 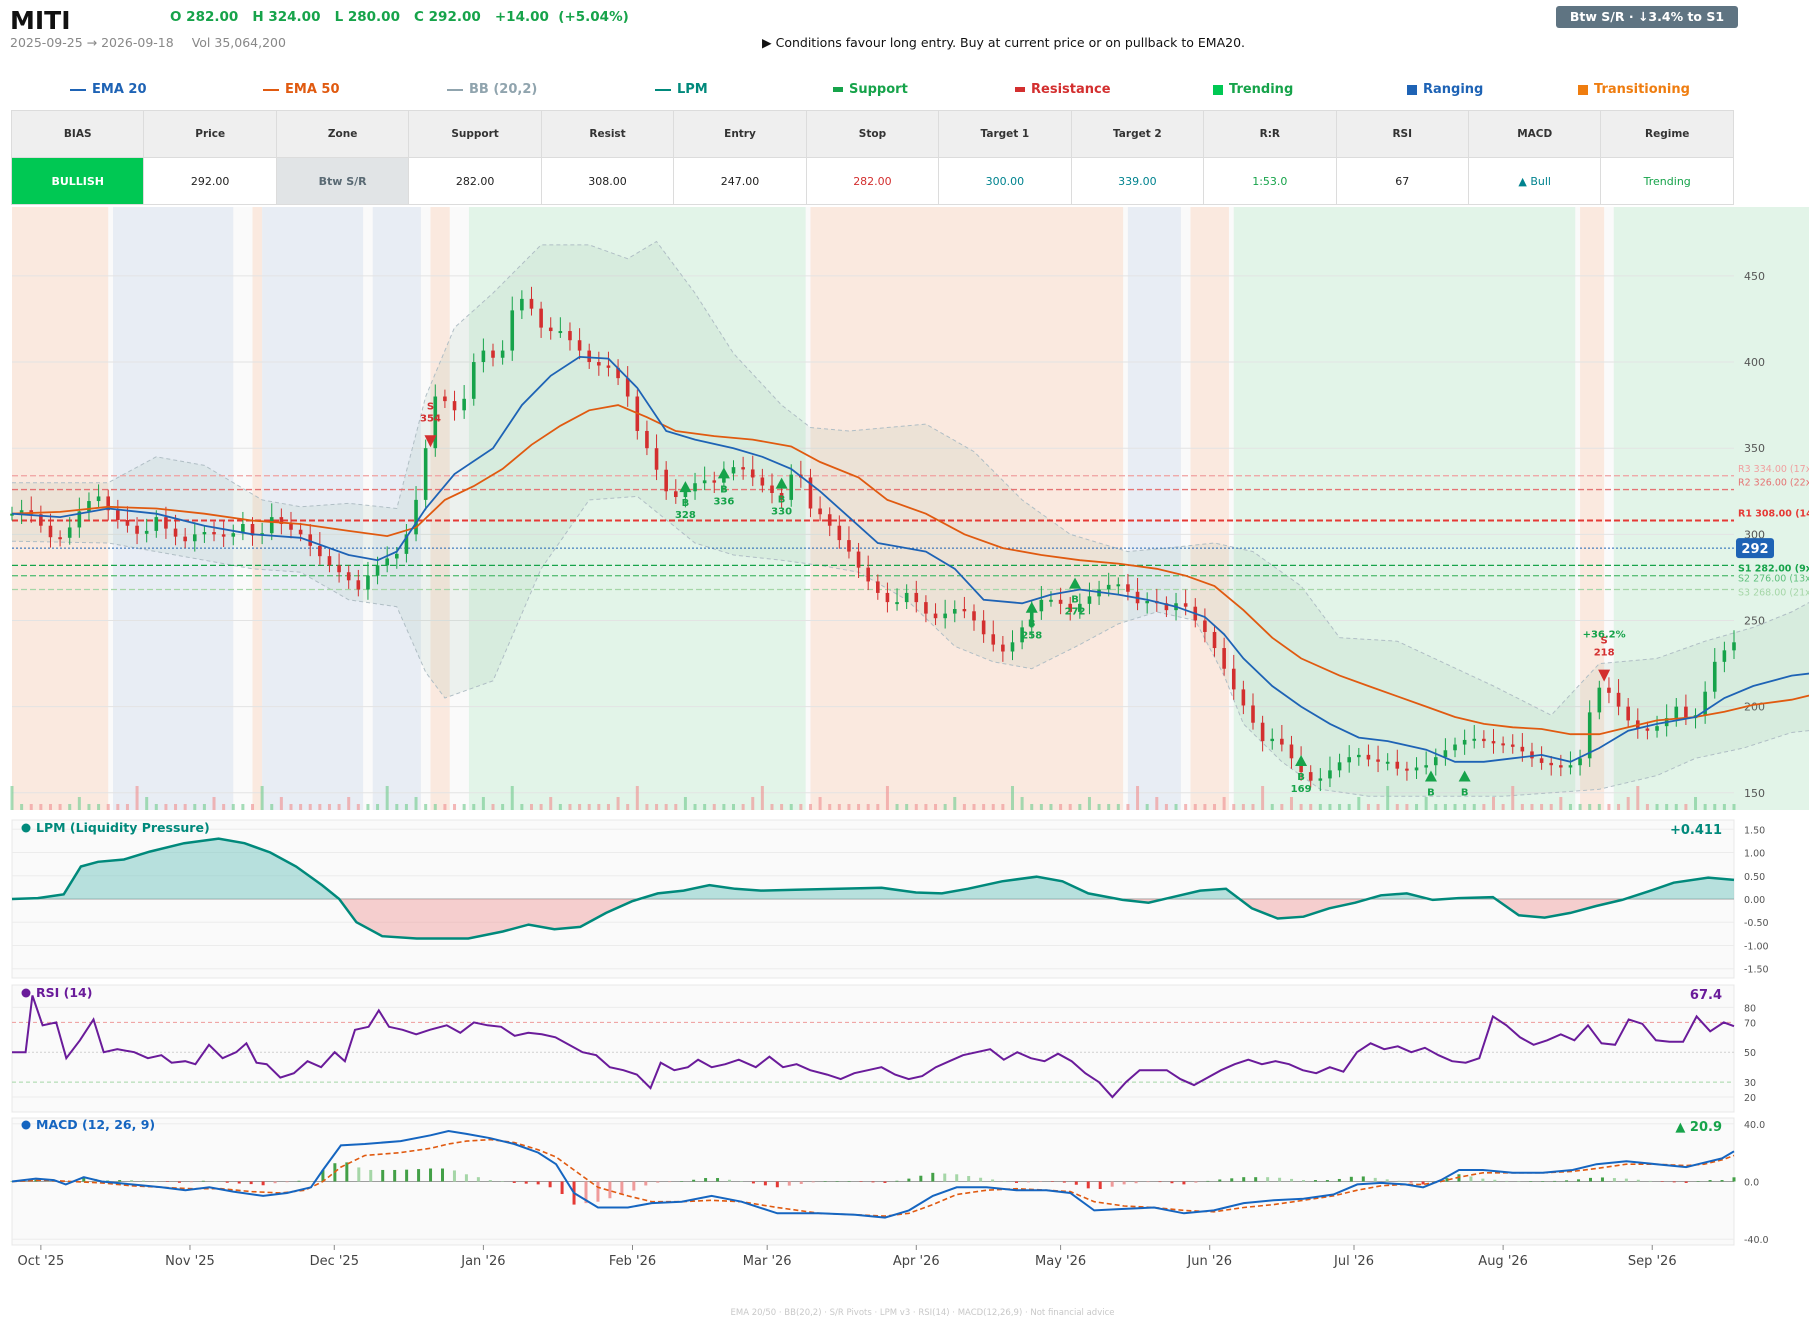 I want to click on legend-bb: BB (20,2), so click(x=492, y=89).